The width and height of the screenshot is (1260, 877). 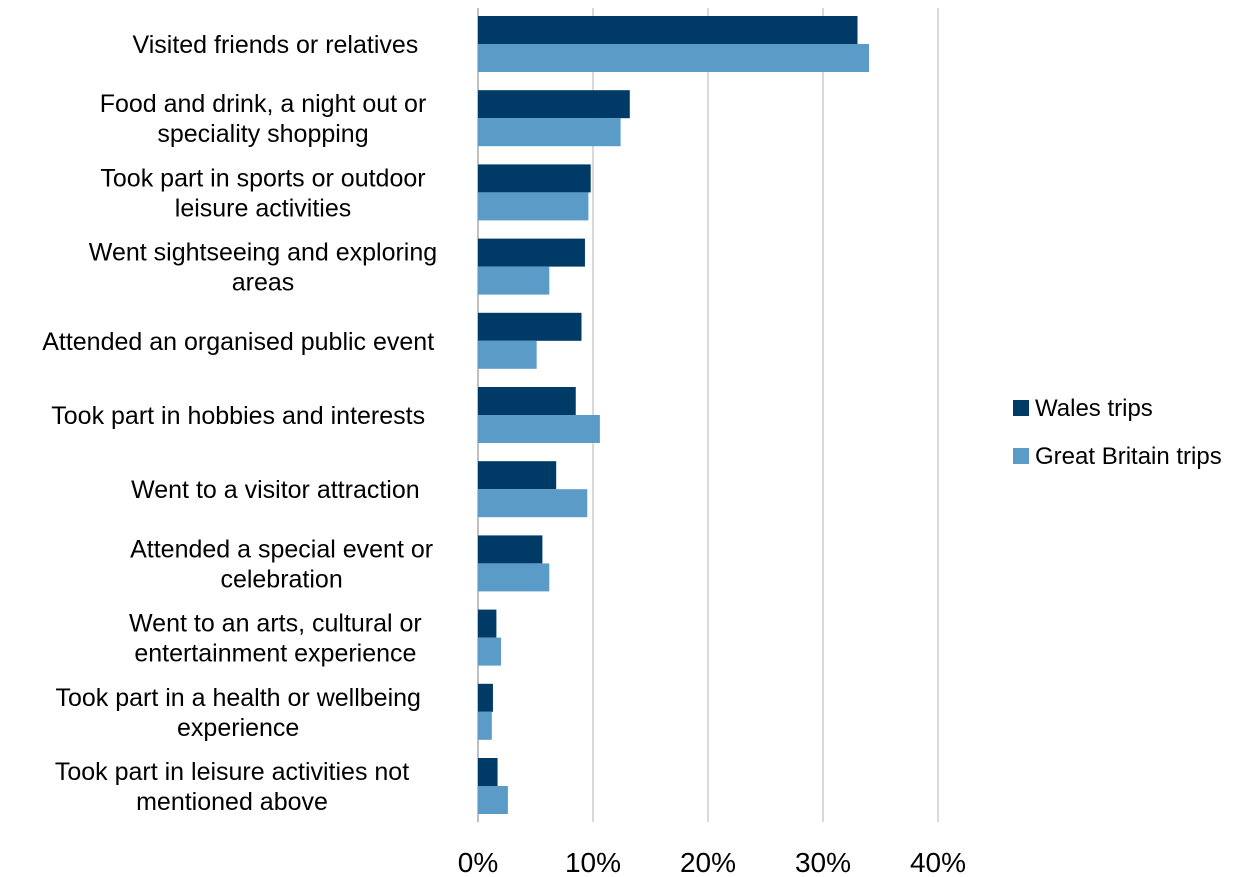 I want to click on category-label-0: Visited friends or relatives, so click(x=276, y=45).